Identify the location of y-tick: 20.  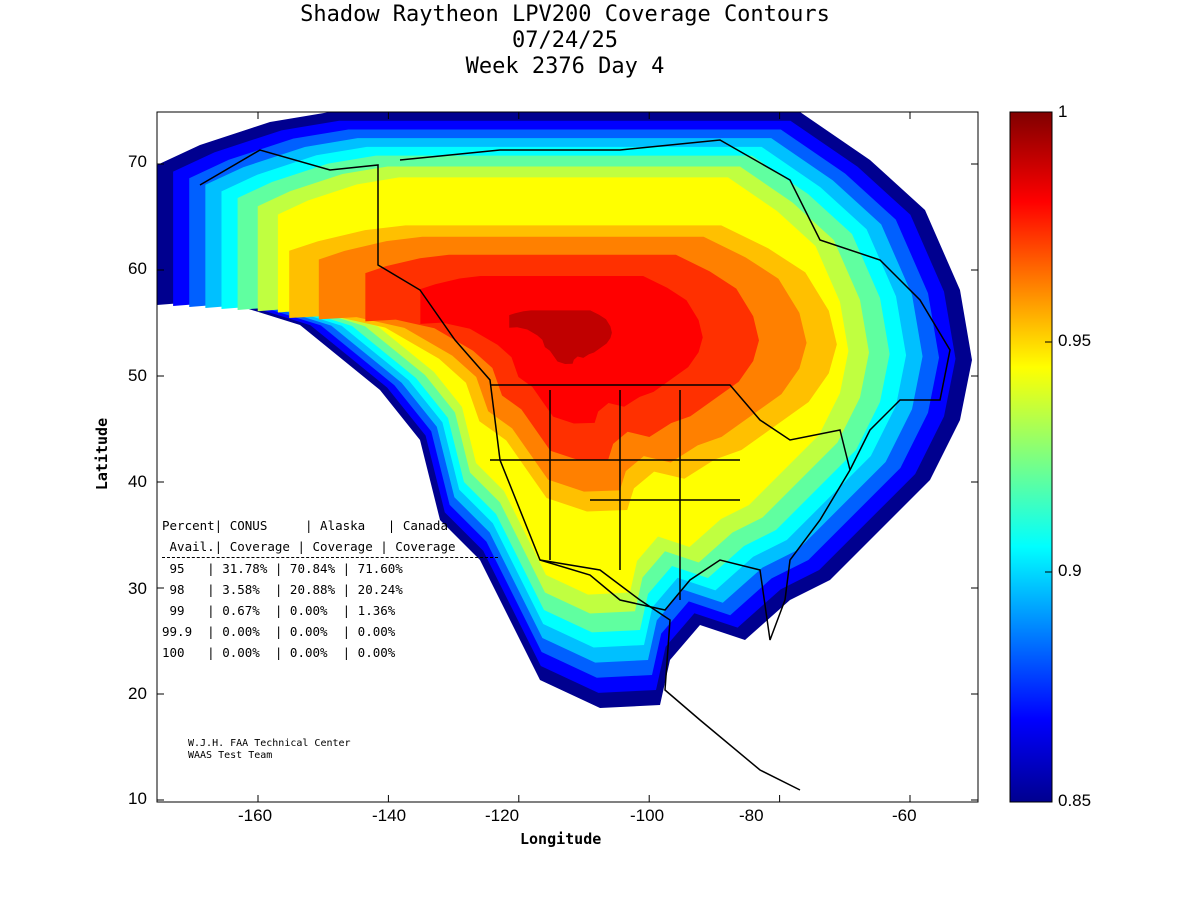
(137, 693).